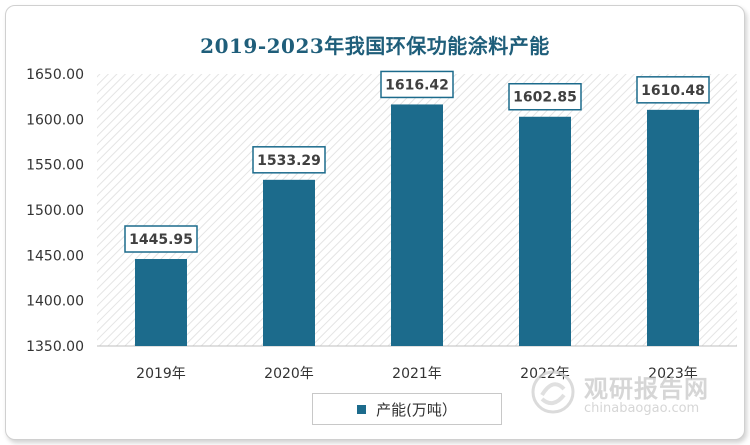 Image resolution: width=750 pixels, height=445 pixels. I want to click on legend-label: 产能(万吨）, so click(416, 409).